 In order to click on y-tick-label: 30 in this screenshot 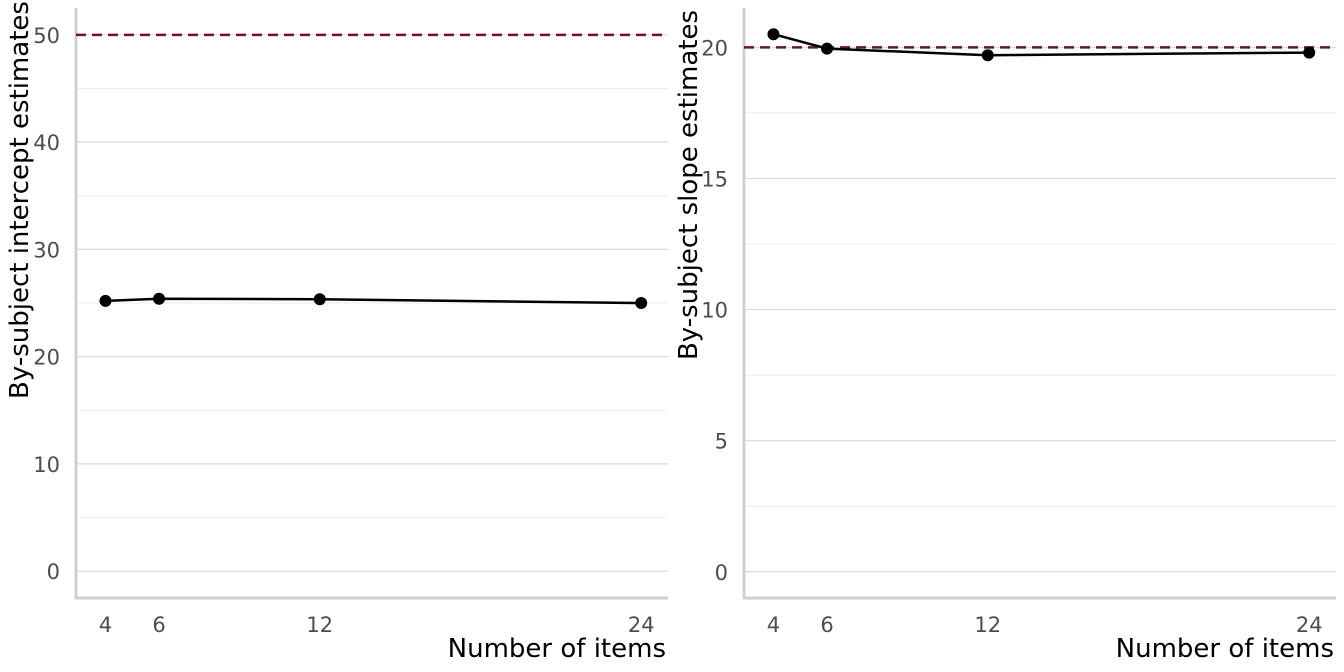, I will do `click(46, 250)`.